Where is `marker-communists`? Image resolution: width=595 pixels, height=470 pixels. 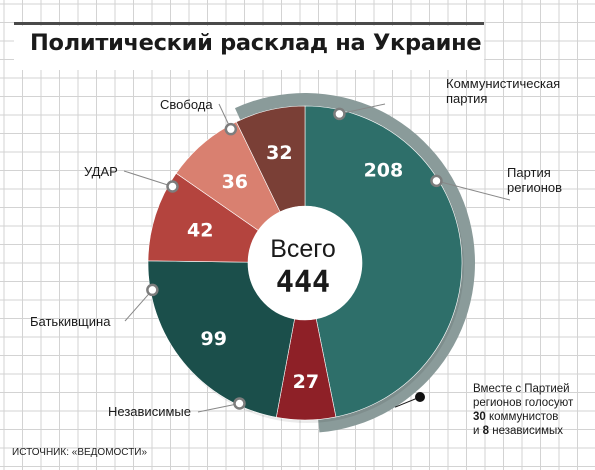
marker-communists is located at coordinates (339, 114).